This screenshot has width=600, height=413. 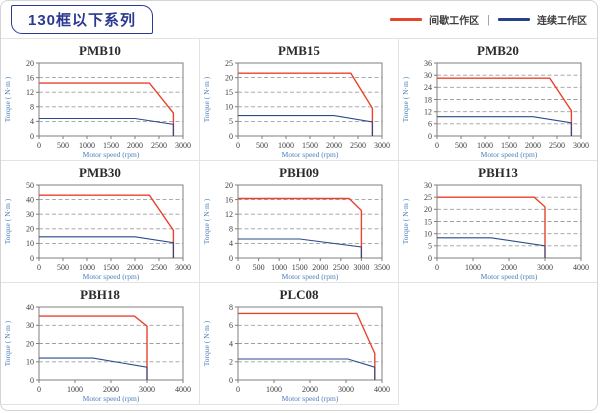 I want to click on y-tick-label: 18, so click(x=428, y=99).